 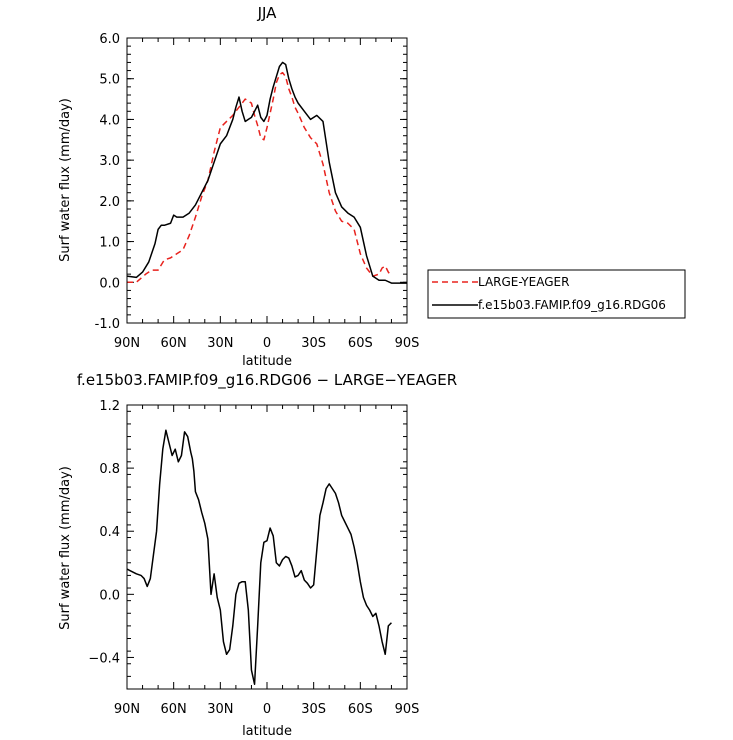 What do you see at coordinates (313, 343) in the screenshot?
I see `top-x-tick-label: 30S` at bounding box center [313, 343].